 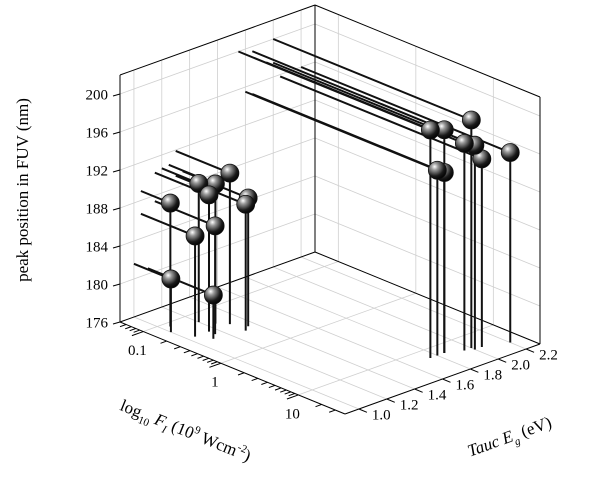 I want to click on z-tick-label: 184, so click(x=97, y=247).